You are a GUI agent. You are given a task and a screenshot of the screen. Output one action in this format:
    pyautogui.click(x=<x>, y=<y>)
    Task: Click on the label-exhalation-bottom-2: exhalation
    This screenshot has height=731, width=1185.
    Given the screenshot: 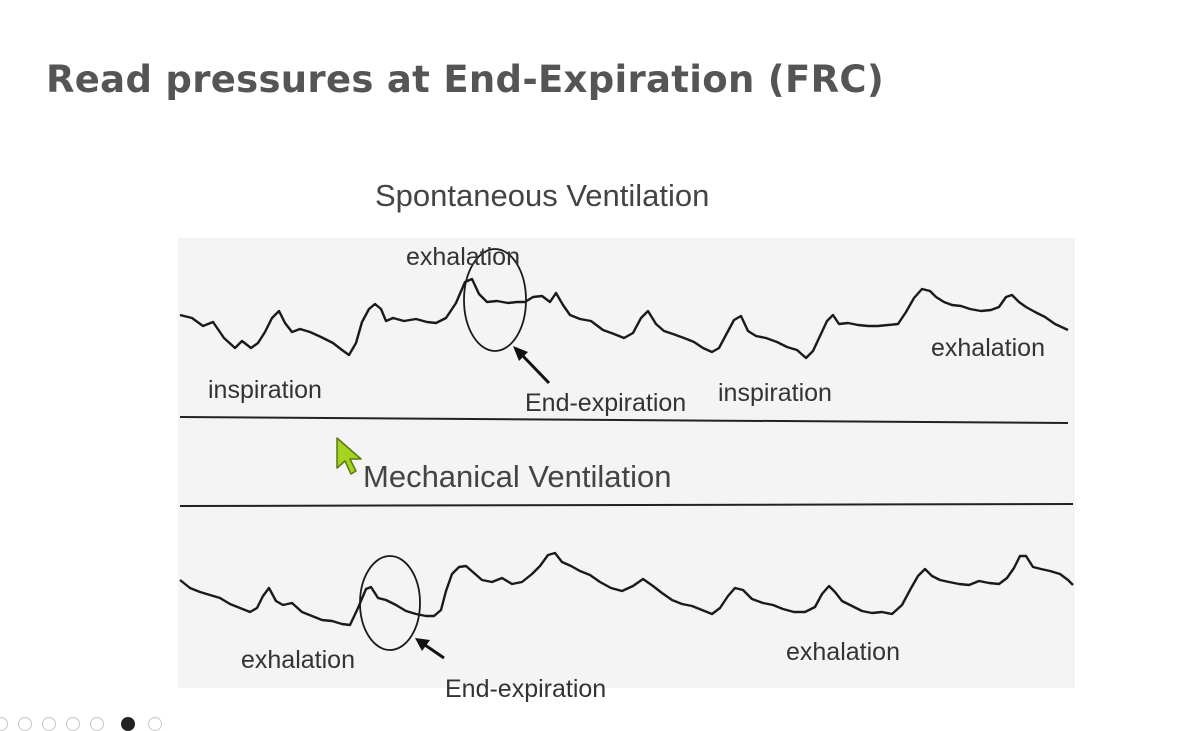 What is the action you would take?
    pyautogui.click(x=843, y=652)
    